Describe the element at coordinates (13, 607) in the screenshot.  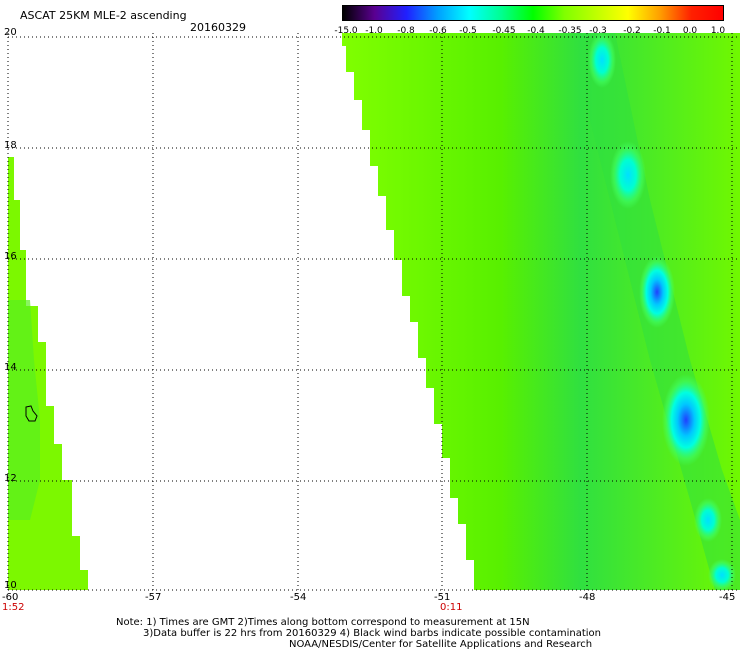
I see `time-label: 1:52` at that location.